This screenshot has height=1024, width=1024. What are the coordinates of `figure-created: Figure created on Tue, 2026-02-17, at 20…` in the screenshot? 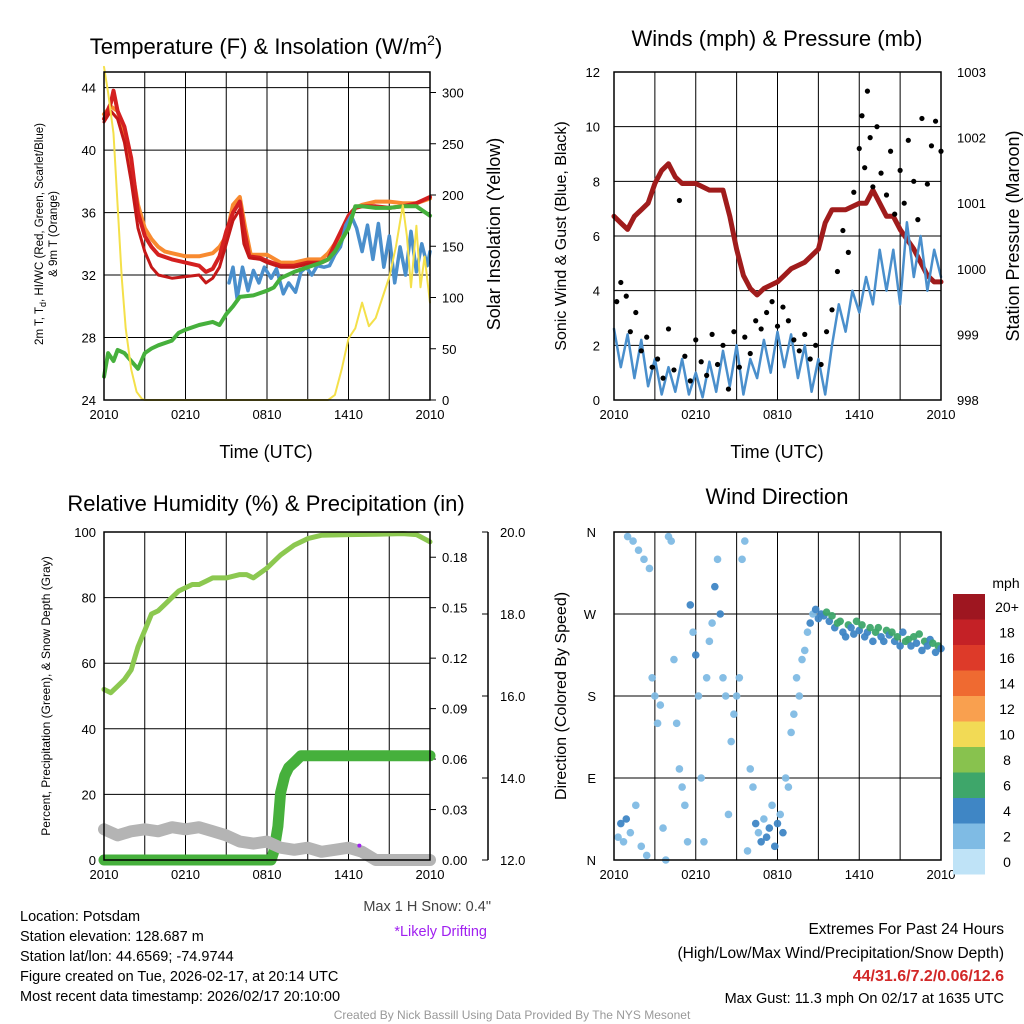 It's located at (179, 977).